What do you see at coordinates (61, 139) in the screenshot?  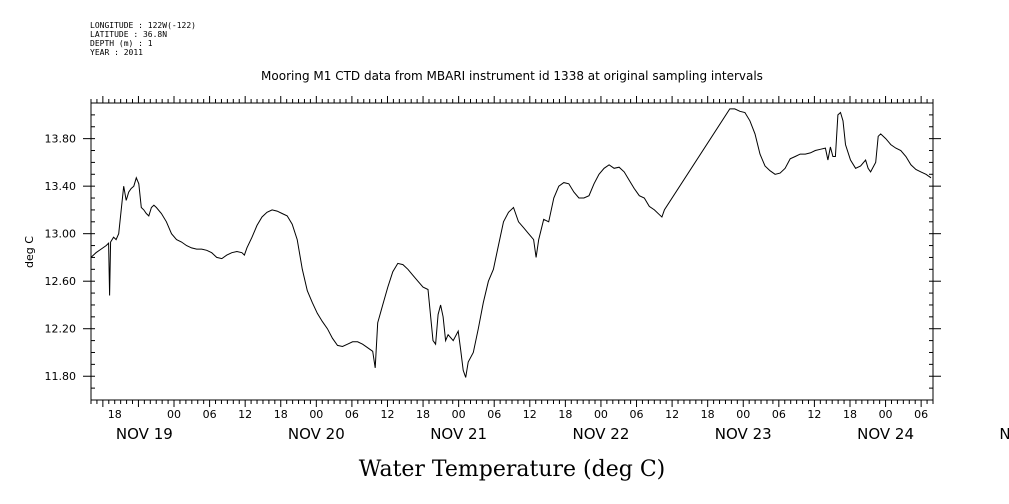 I see `y-tick-label: 13.80` at bounding box center [61, 139].